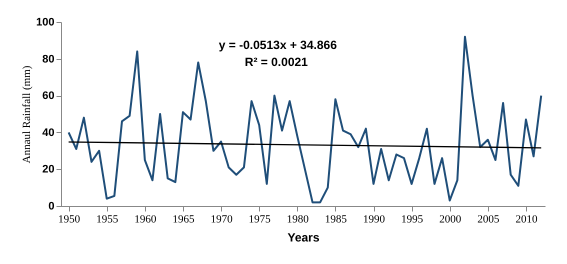 Image resolution: width=567 pixels, height=264 pixels. I want to click on x-tick-label: 2000, so click(450, 220).